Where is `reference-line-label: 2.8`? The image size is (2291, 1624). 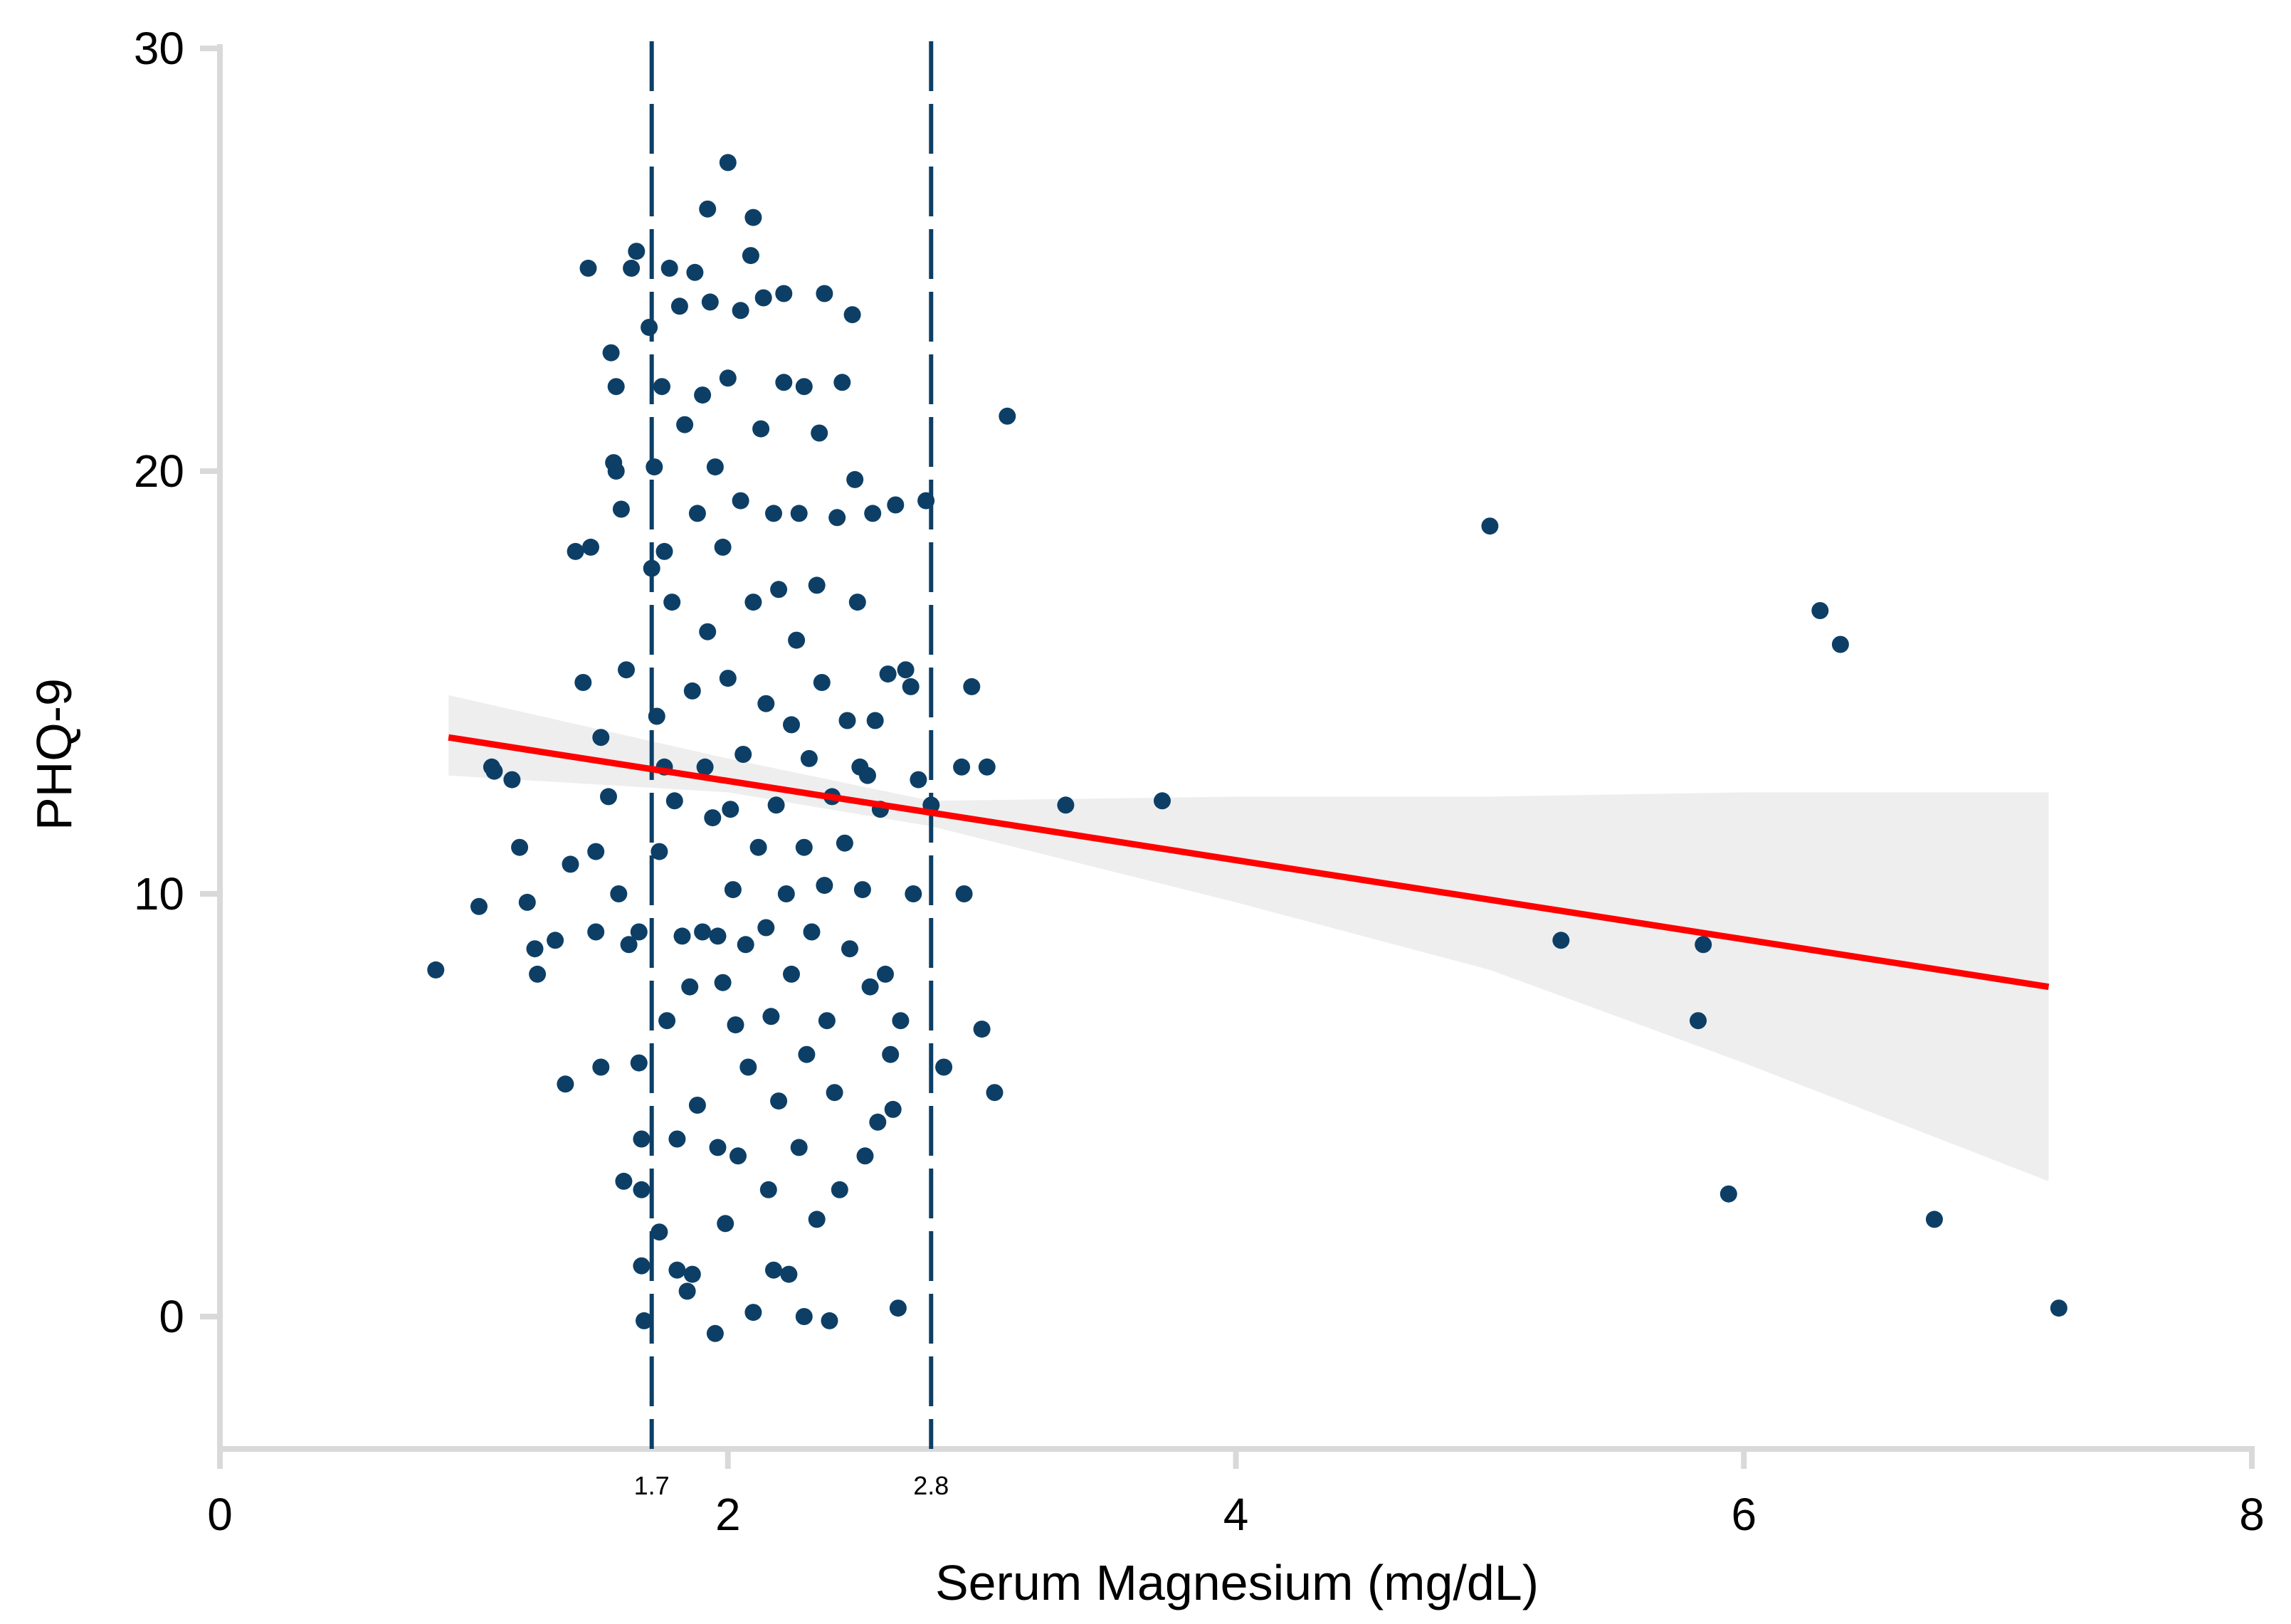 reference-line-label: 2.8 is located at coordinates (931, 1486).